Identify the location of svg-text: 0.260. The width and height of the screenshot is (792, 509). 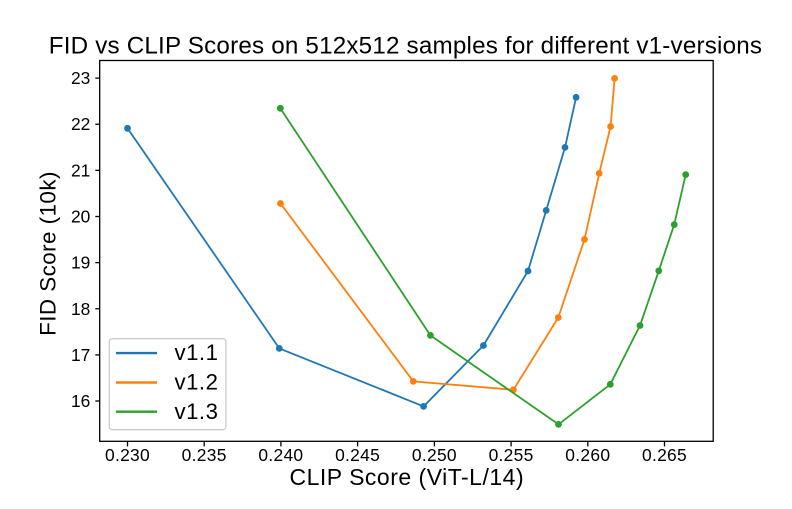
(587, 455).